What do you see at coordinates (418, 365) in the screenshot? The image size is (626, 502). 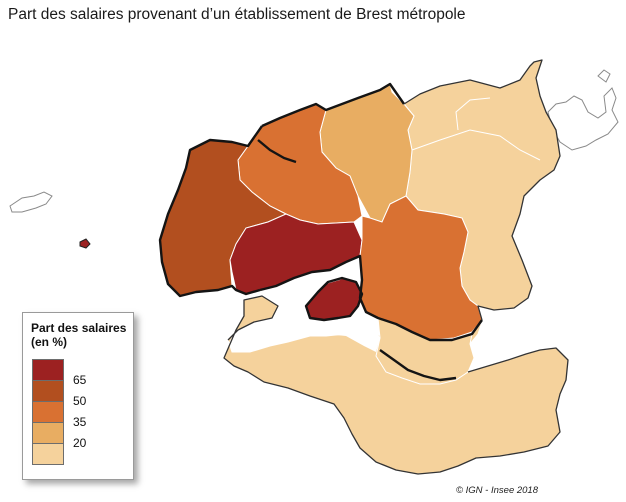 I see `coastline-estuary` at bounding box center [418, 365].